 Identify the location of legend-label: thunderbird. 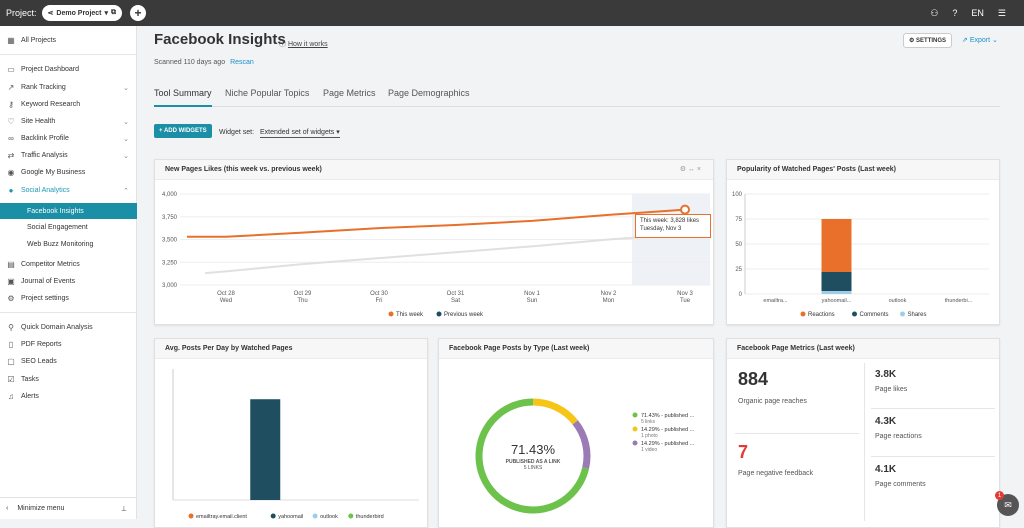
(370, 517).